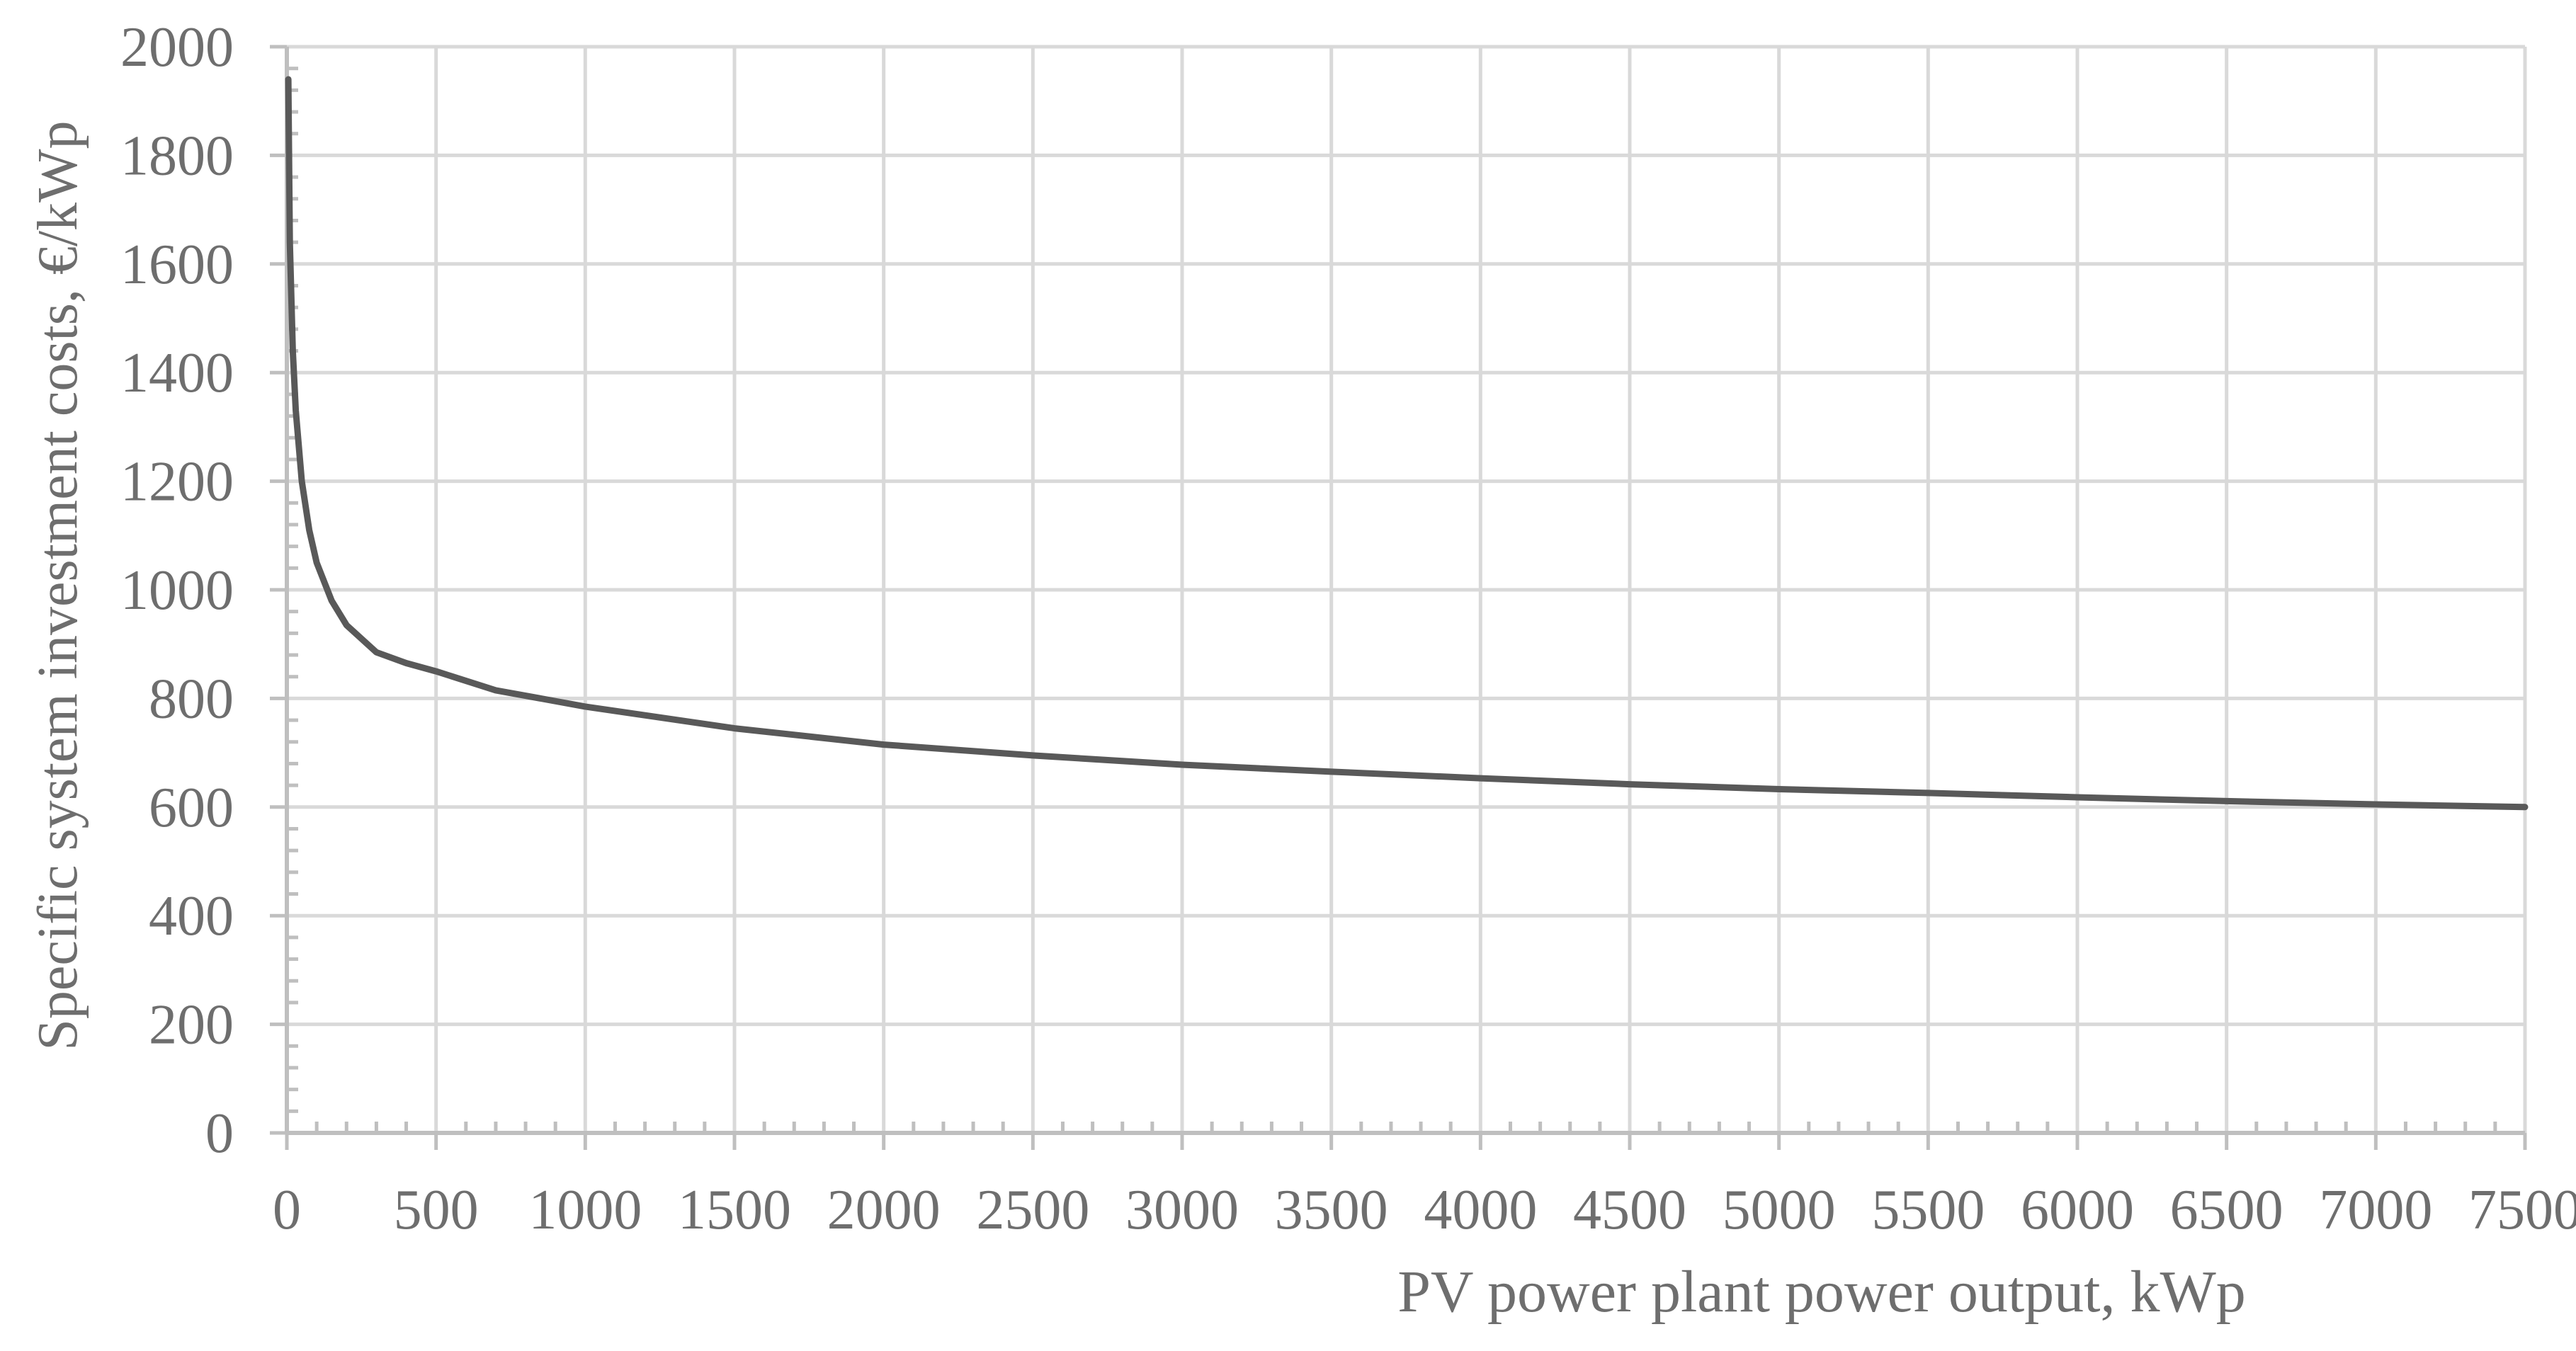 This screenshot has height=1351, width=2576. Describe the element at coordinates (58, 585) in the screenshot. I see `y-axis-title: Specific system investment costs, €/kWp` at that location.